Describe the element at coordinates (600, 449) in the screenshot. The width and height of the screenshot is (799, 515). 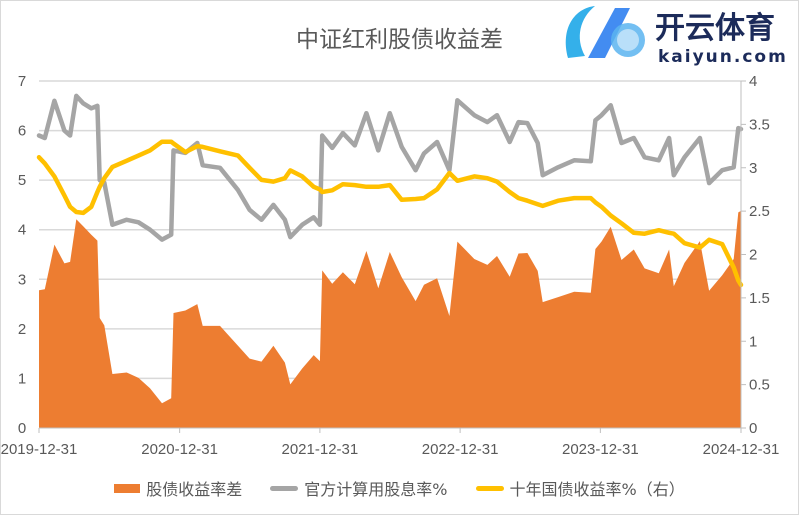
I see `x-tick-label: 2023-12-31` at that location.